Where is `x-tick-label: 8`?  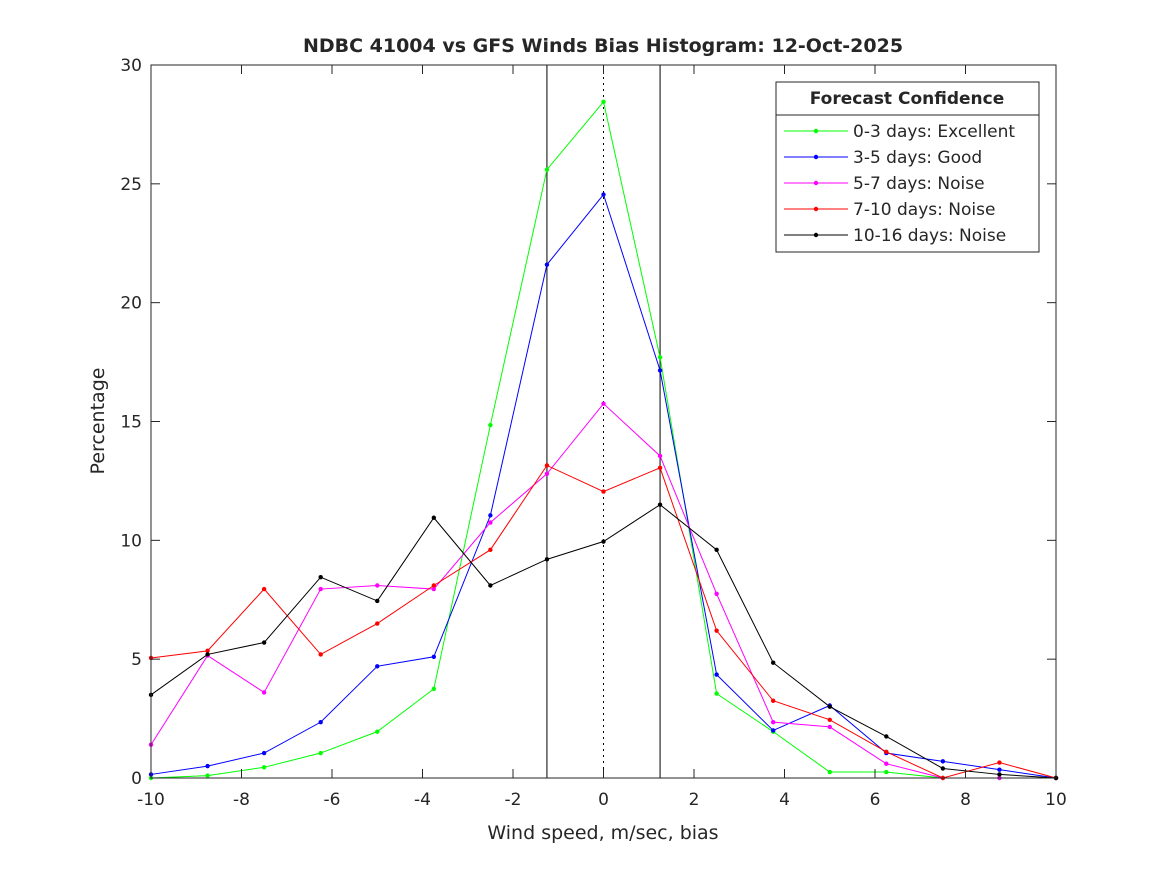 x-tick-label: 8 is located at coordinates (965, 800).